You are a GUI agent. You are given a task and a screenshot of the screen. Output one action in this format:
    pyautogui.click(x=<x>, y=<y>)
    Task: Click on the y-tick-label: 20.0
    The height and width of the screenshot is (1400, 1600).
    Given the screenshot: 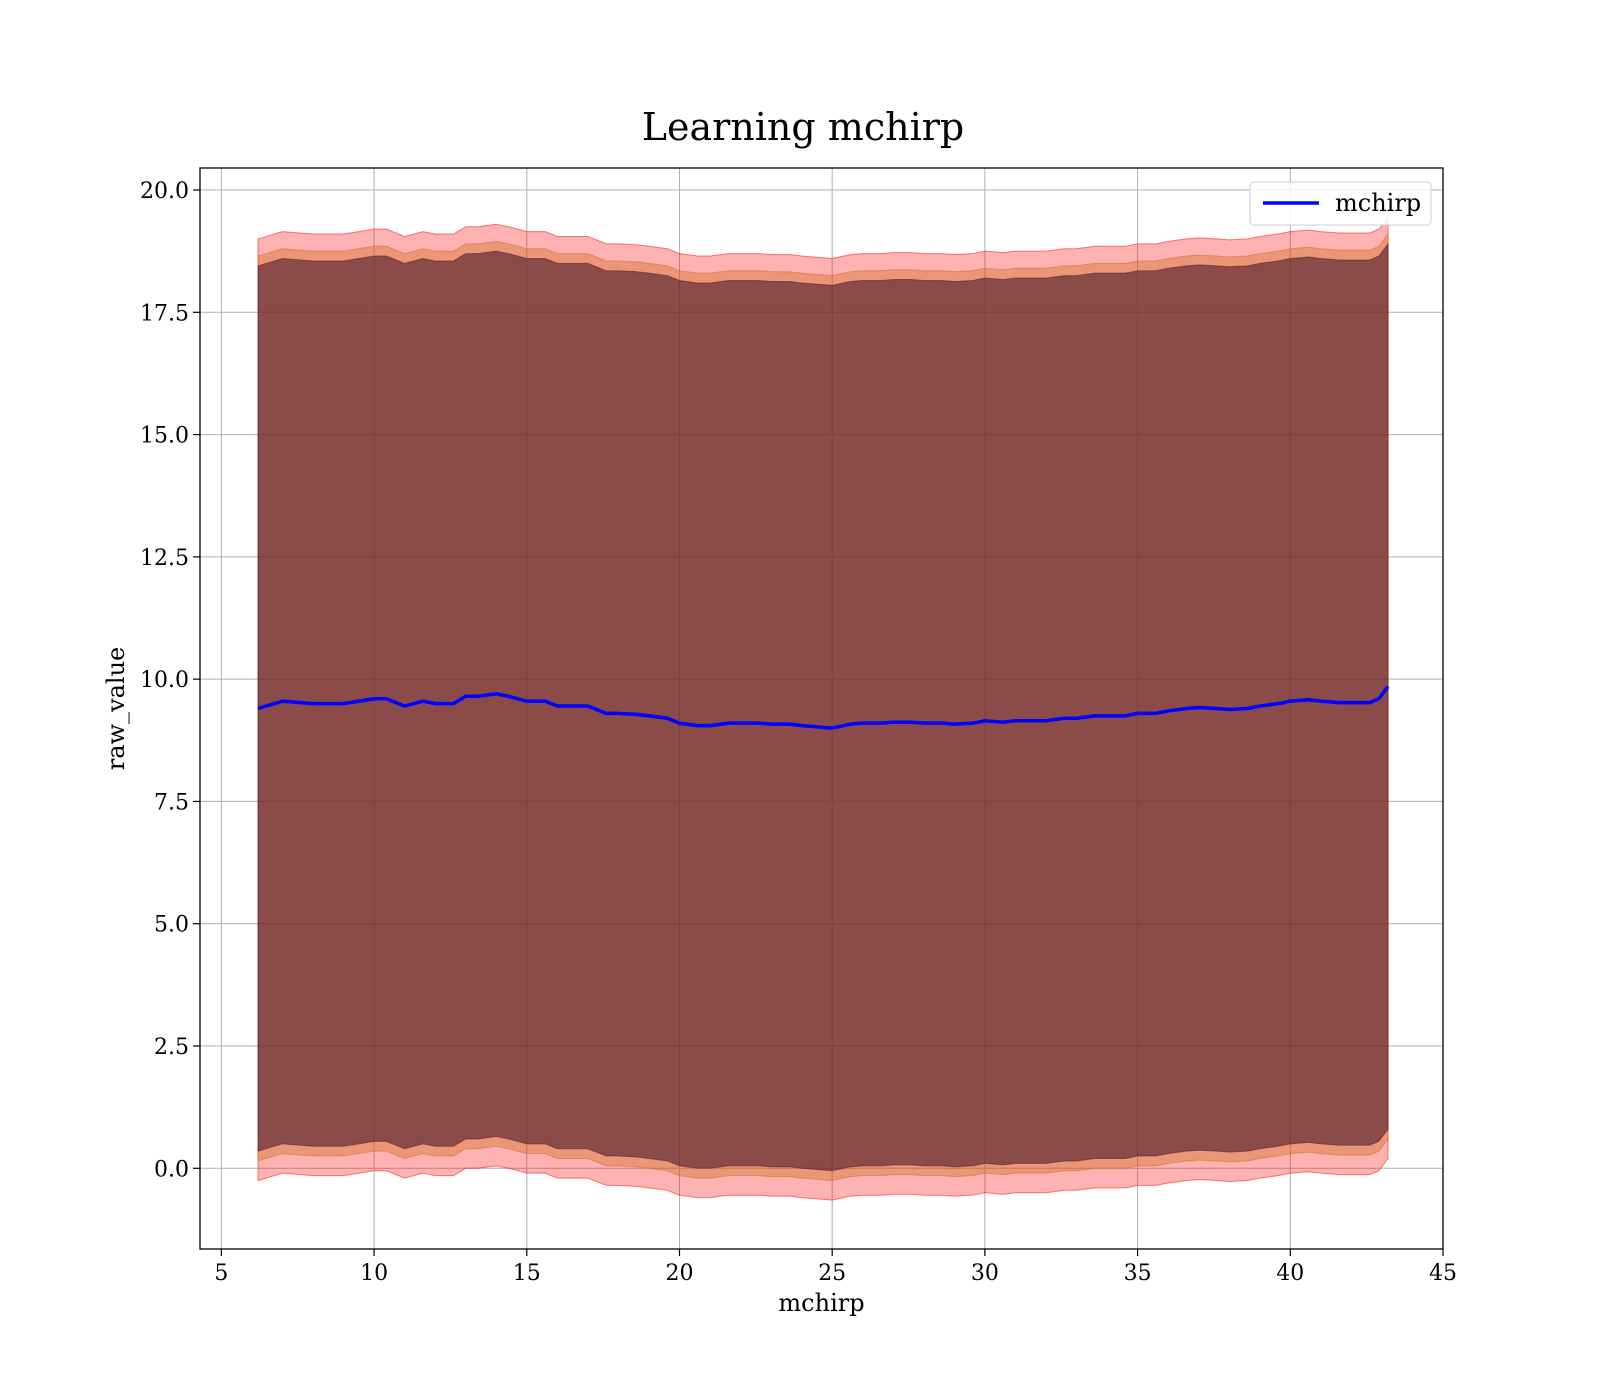 What is the action you would take?
    pyautogui.click(x=164, y=191)
    